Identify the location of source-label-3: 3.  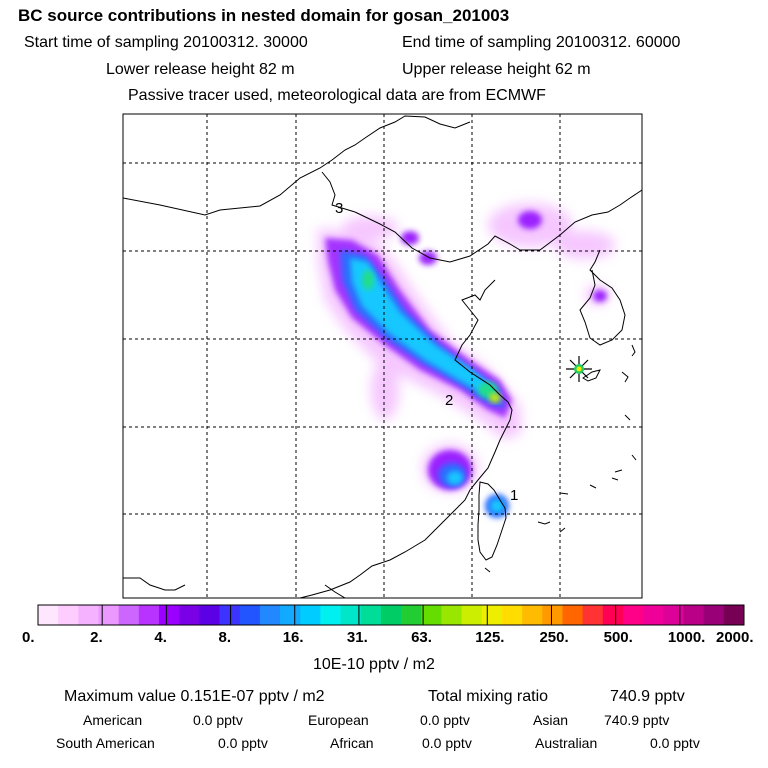
(339, 208).